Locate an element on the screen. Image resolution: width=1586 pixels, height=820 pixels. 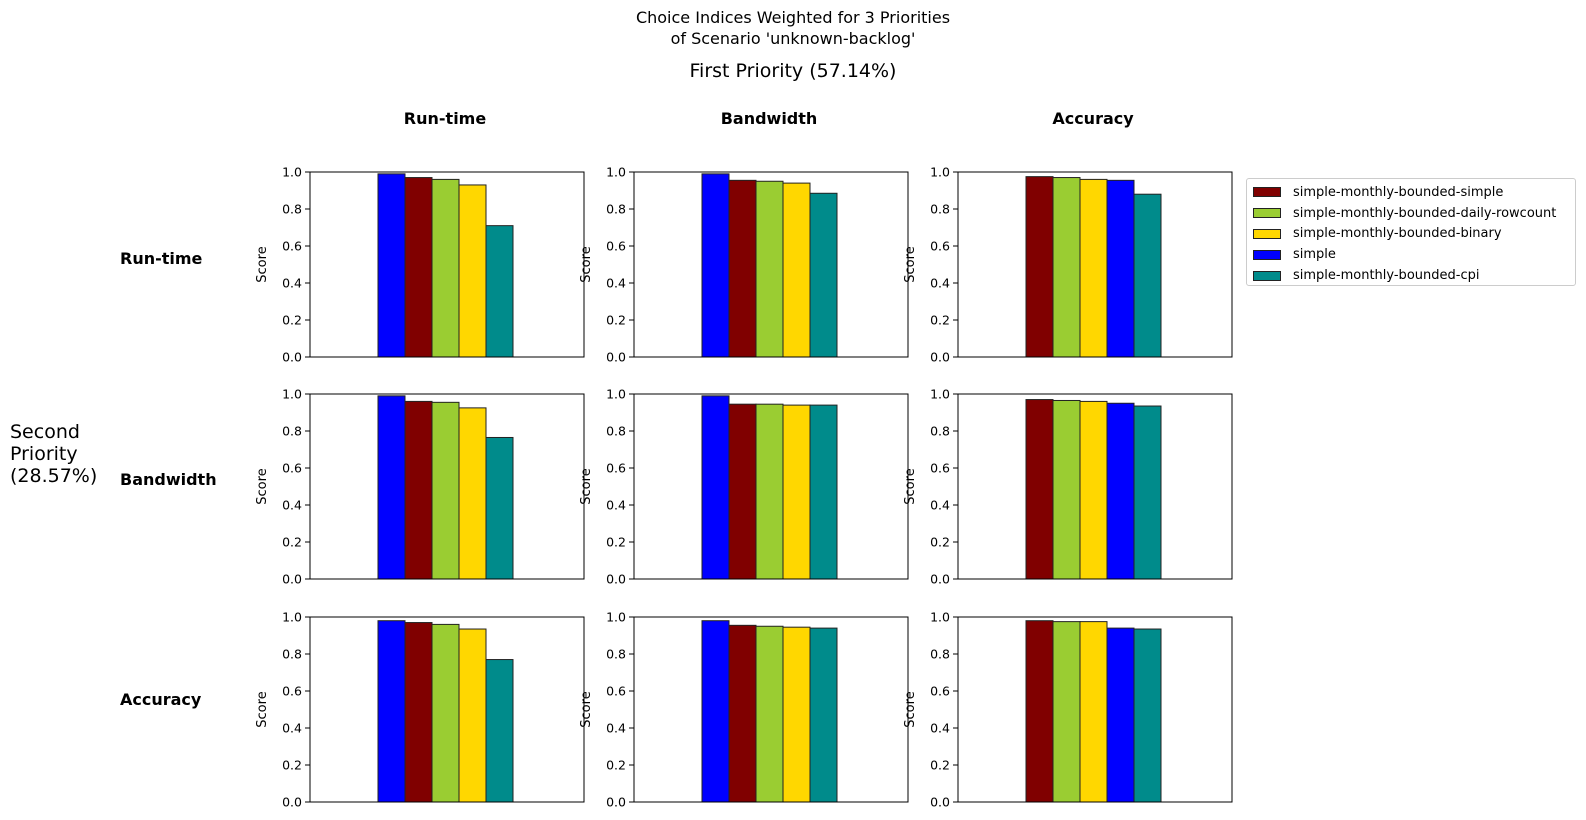
chart-title-line-1: Choice Indices Weighted for 3 Priorities is located at coordinates (793, 17).